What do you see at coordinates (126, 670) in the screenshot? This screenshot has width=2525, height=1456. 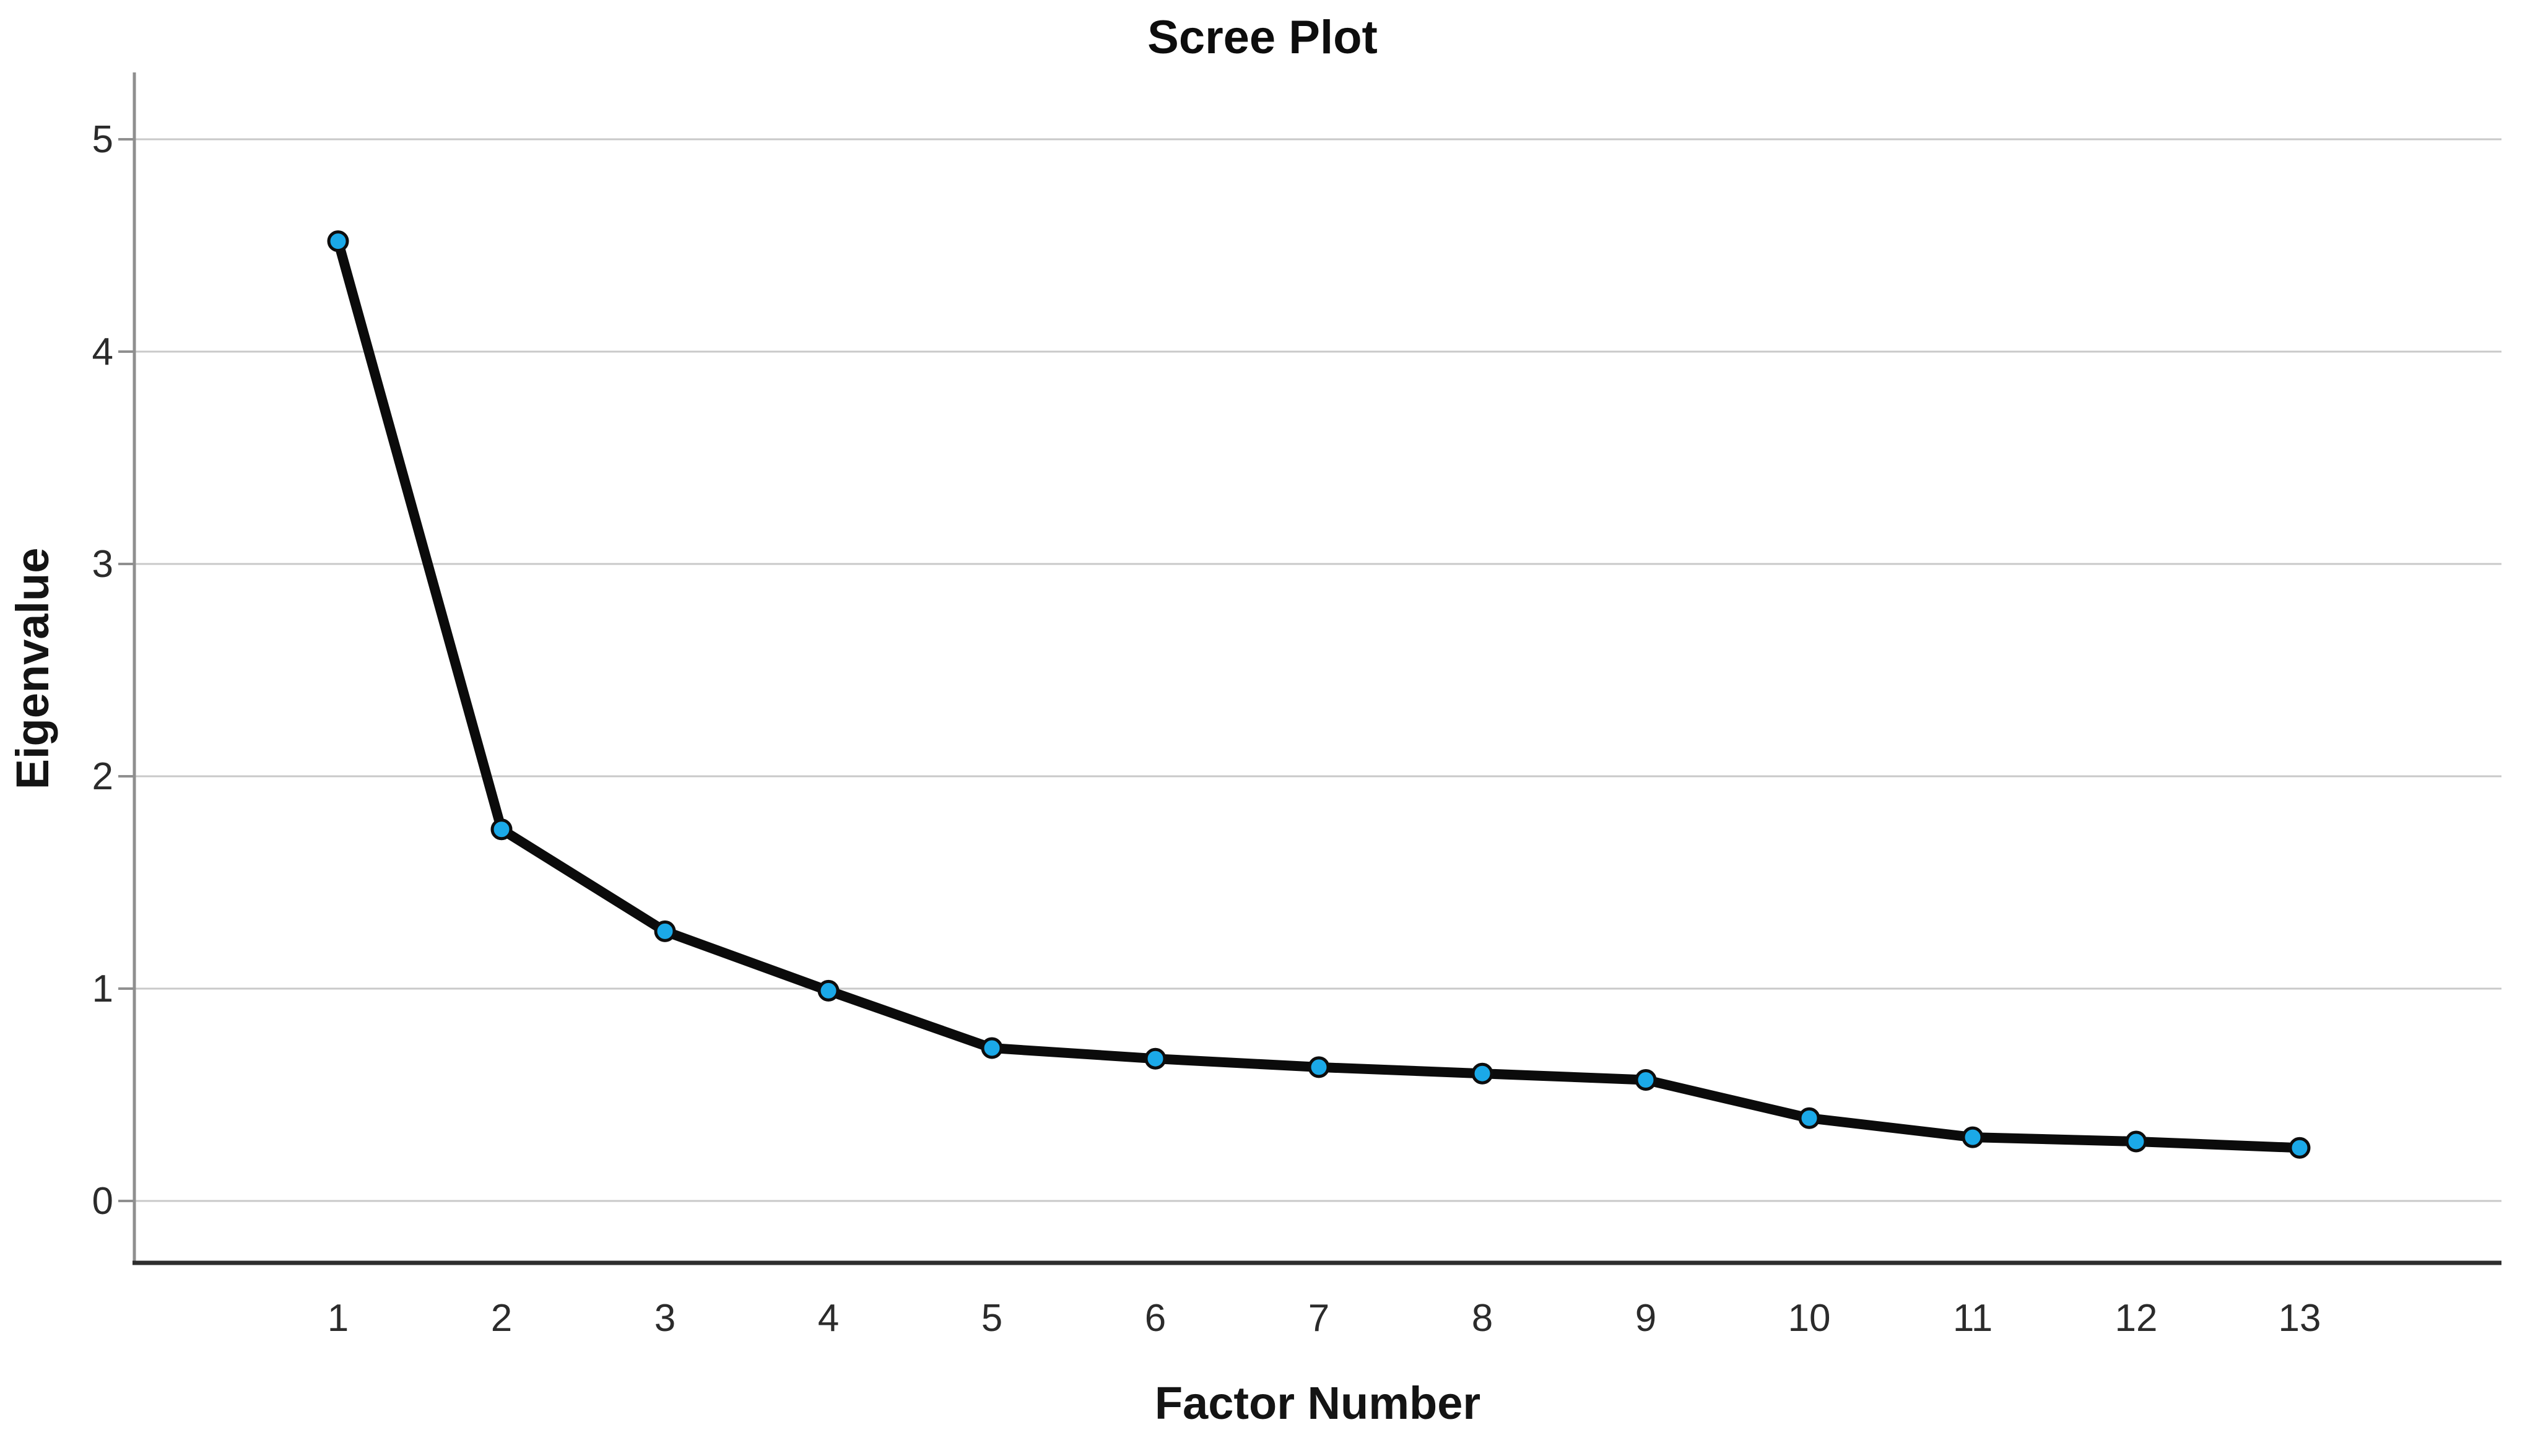 I see `y-tick-group` at bounding box center [126, 670].